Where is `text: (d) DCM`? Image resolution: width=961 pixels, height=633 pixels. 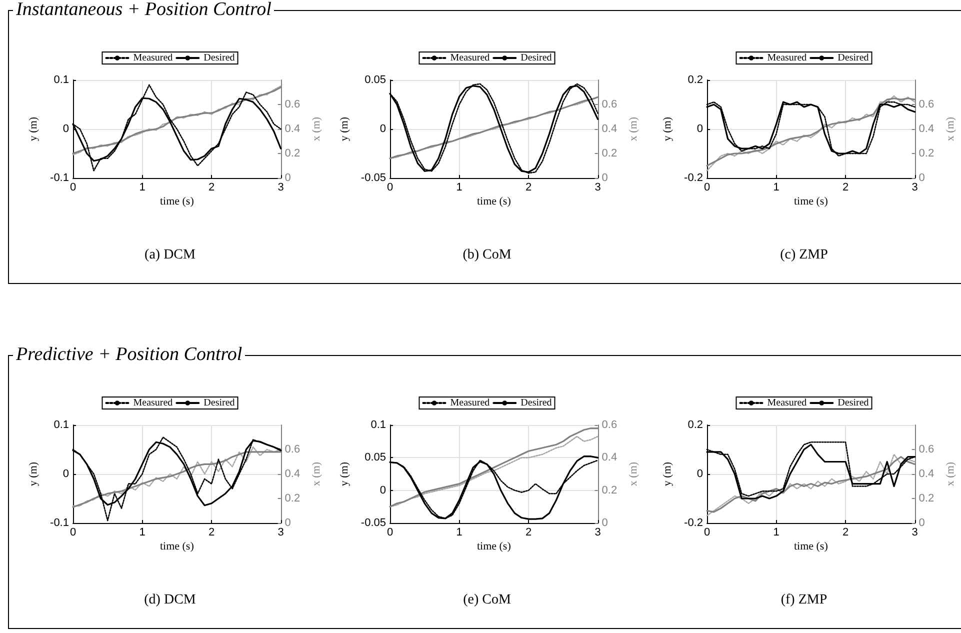 text: (d) DCM is located at coordinates (170, 600).